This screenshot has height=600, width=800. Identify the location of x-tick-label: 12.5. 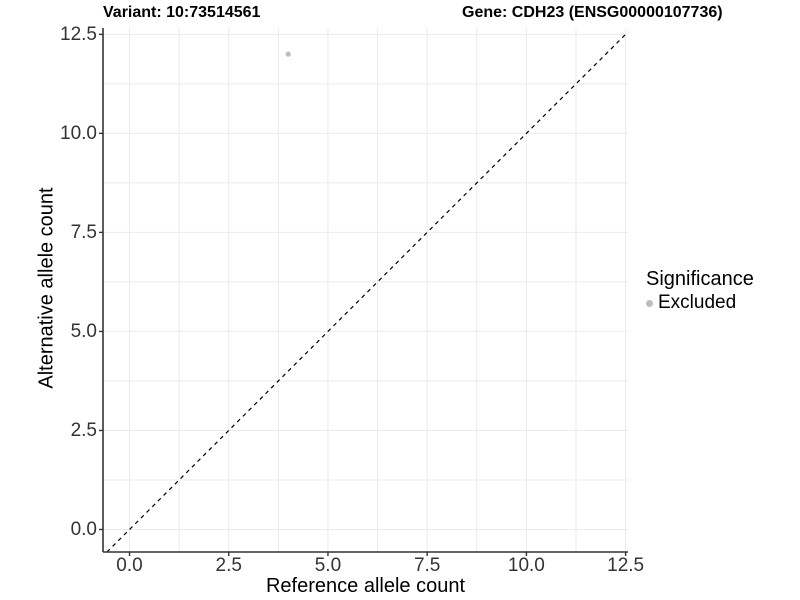
(625, 565).